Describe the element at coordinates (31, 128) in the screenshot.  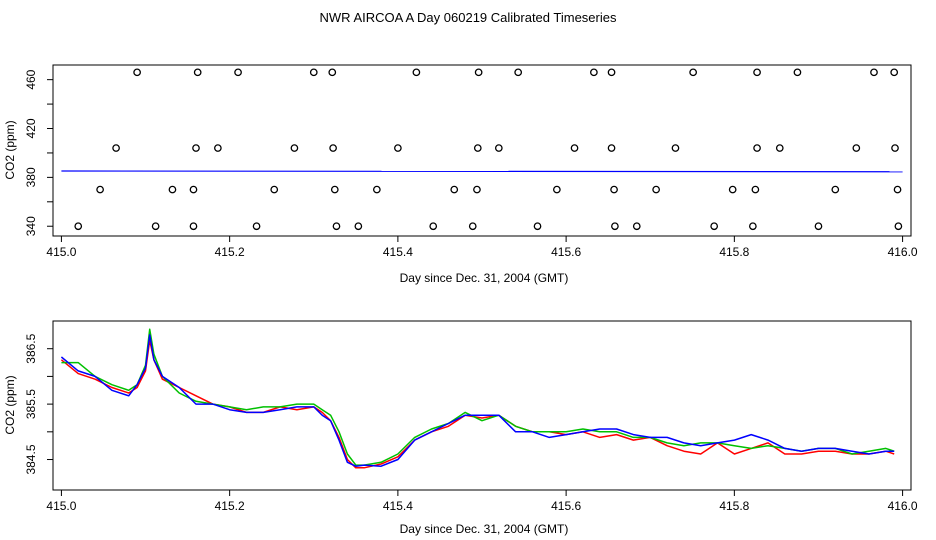
I see `y-tick-label: 420` at that location.